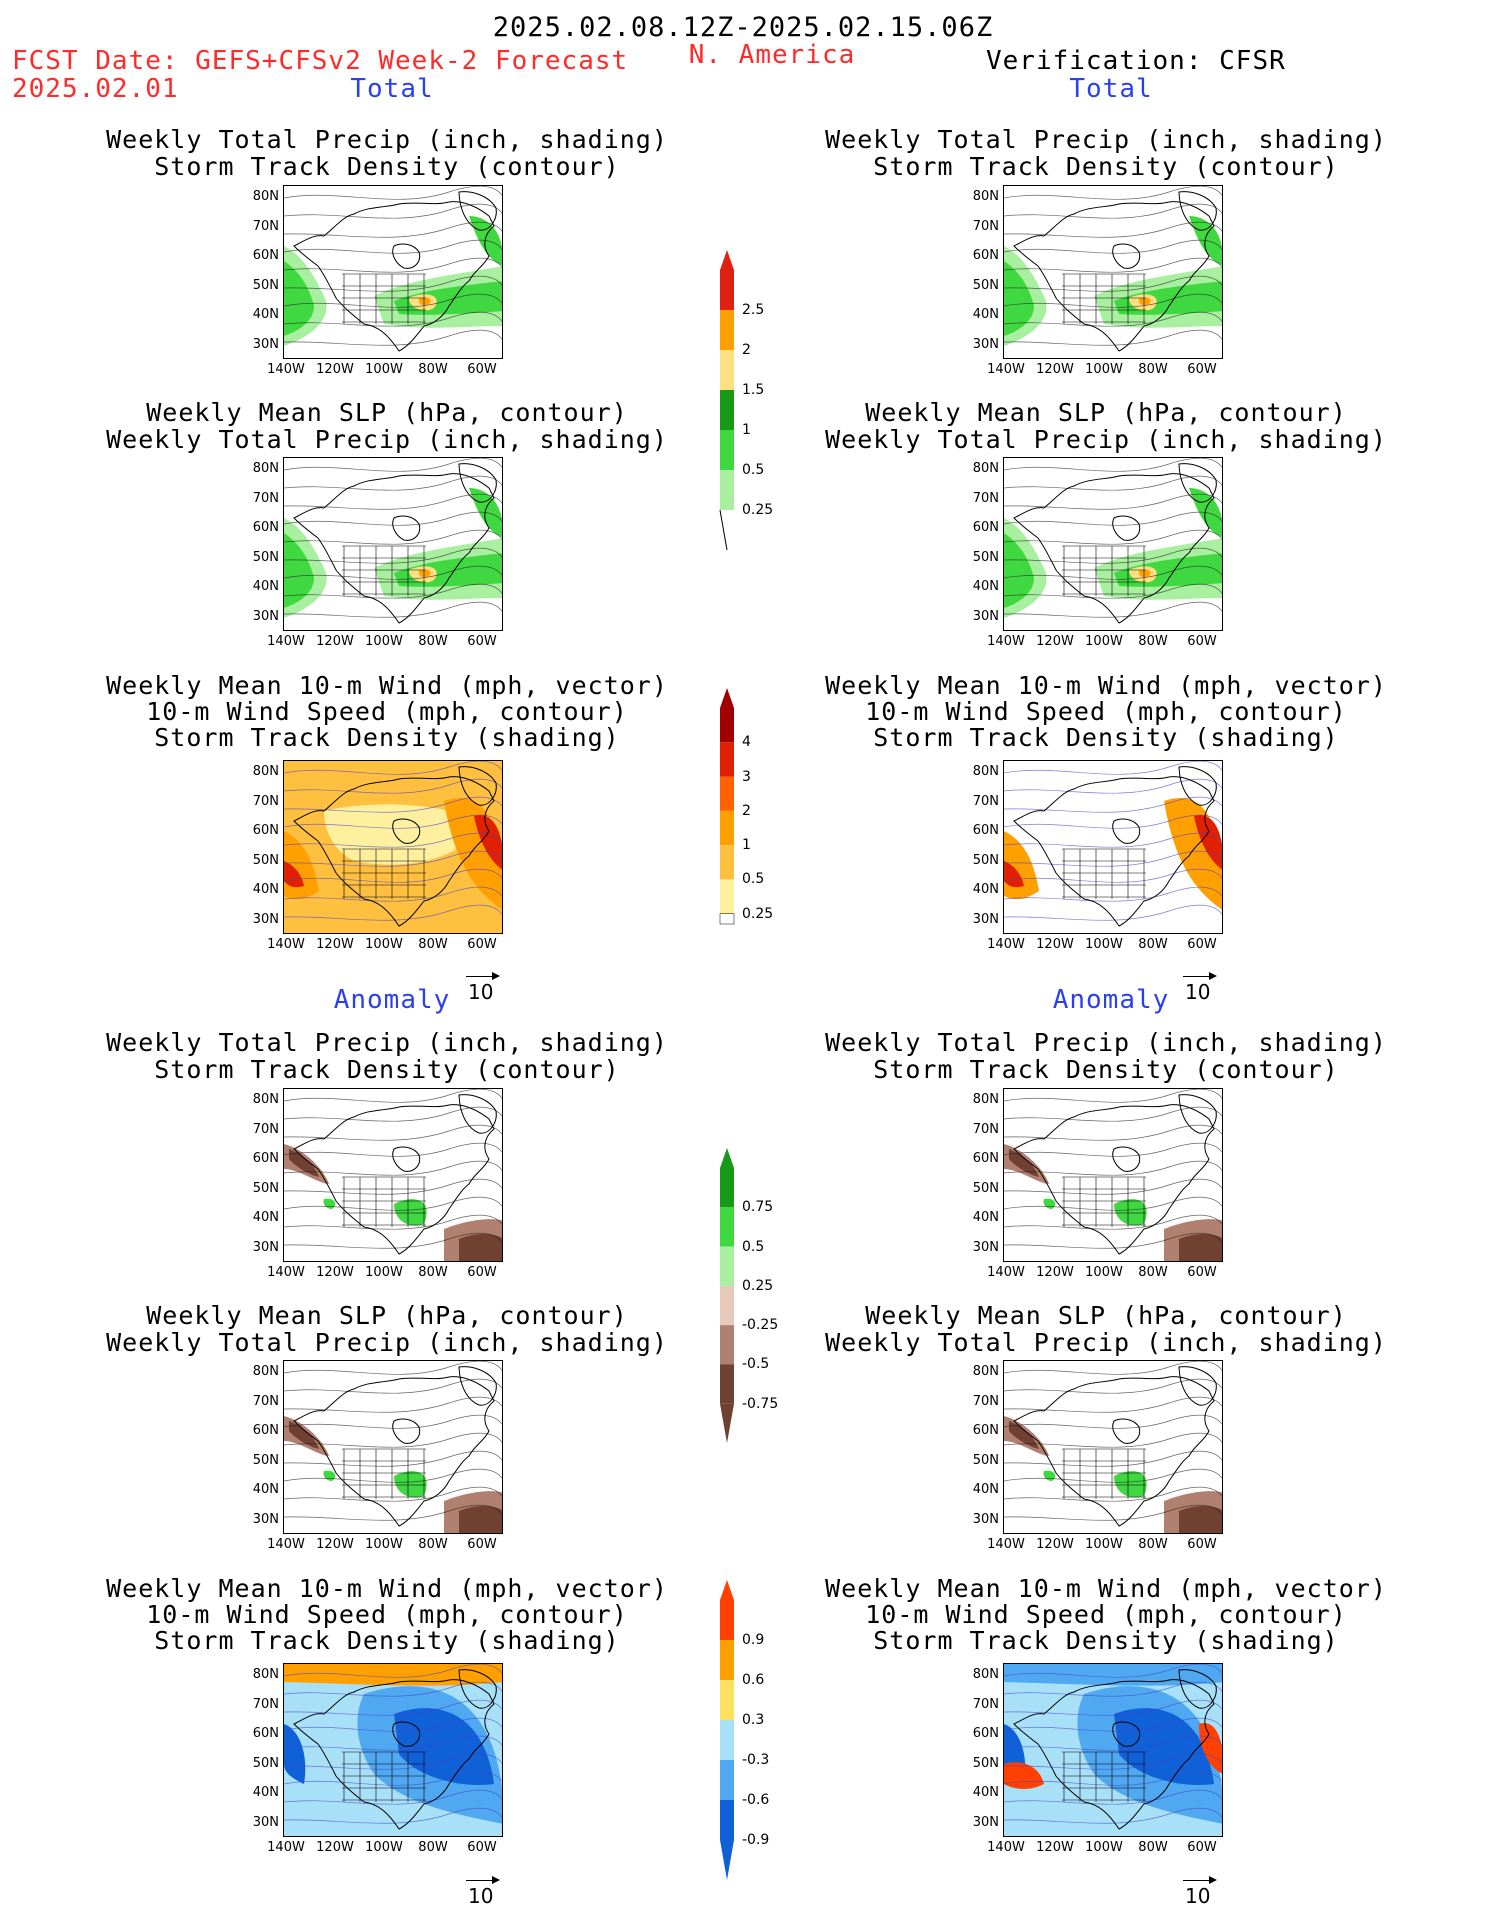 The image size is (1487, 1925). I want to click on subtitle-anom-precip-track-right: Storm Track Density (contour), so click(1106, 1069).